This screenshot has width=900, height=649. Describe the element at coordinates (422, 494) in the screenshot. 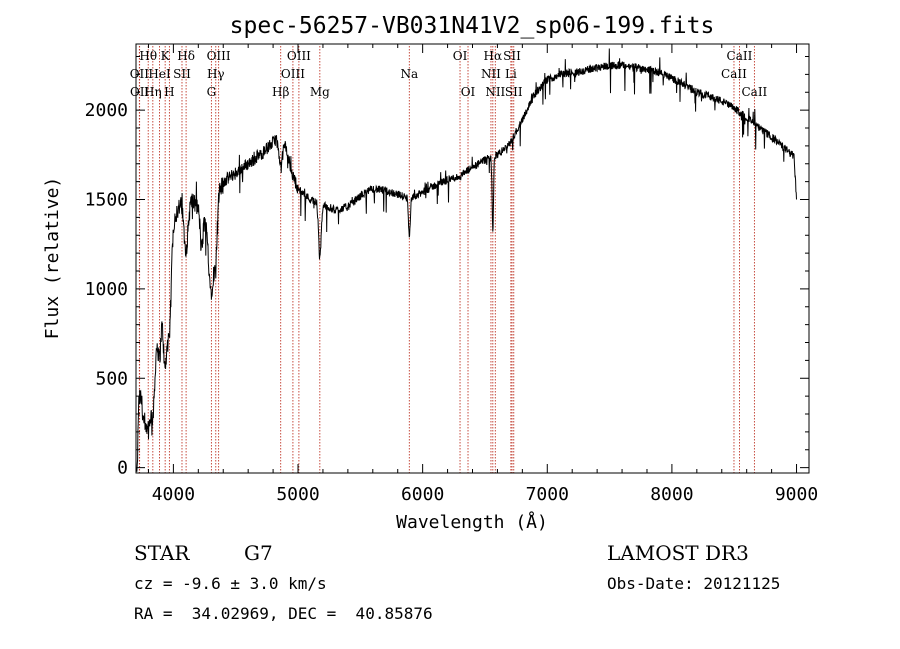

I see `x-tick-label: 6000` at that location.